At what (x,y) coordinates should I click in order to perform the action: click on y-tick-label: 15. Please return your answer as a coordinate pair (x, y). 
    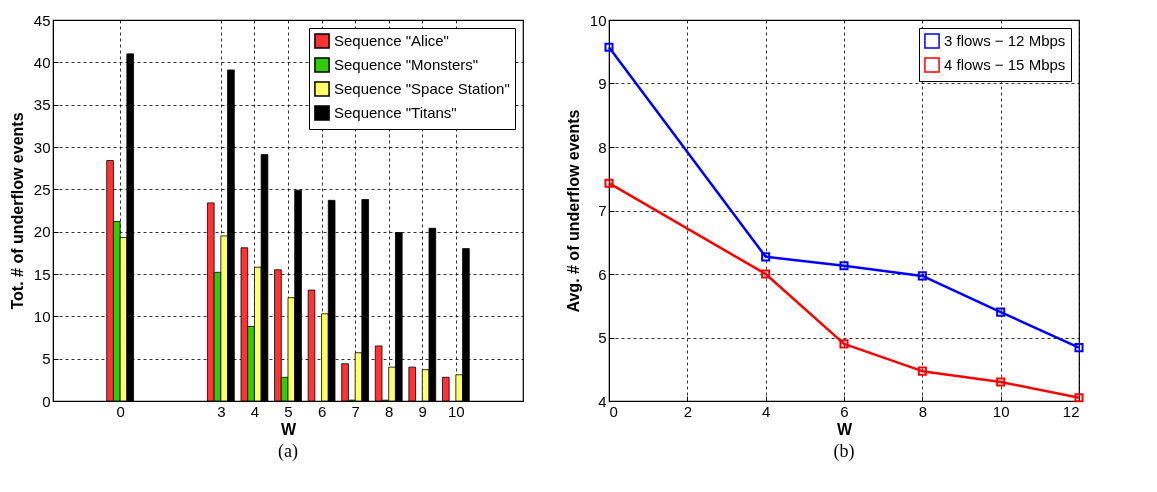
    Looking at the image, I should click on (42, 274).